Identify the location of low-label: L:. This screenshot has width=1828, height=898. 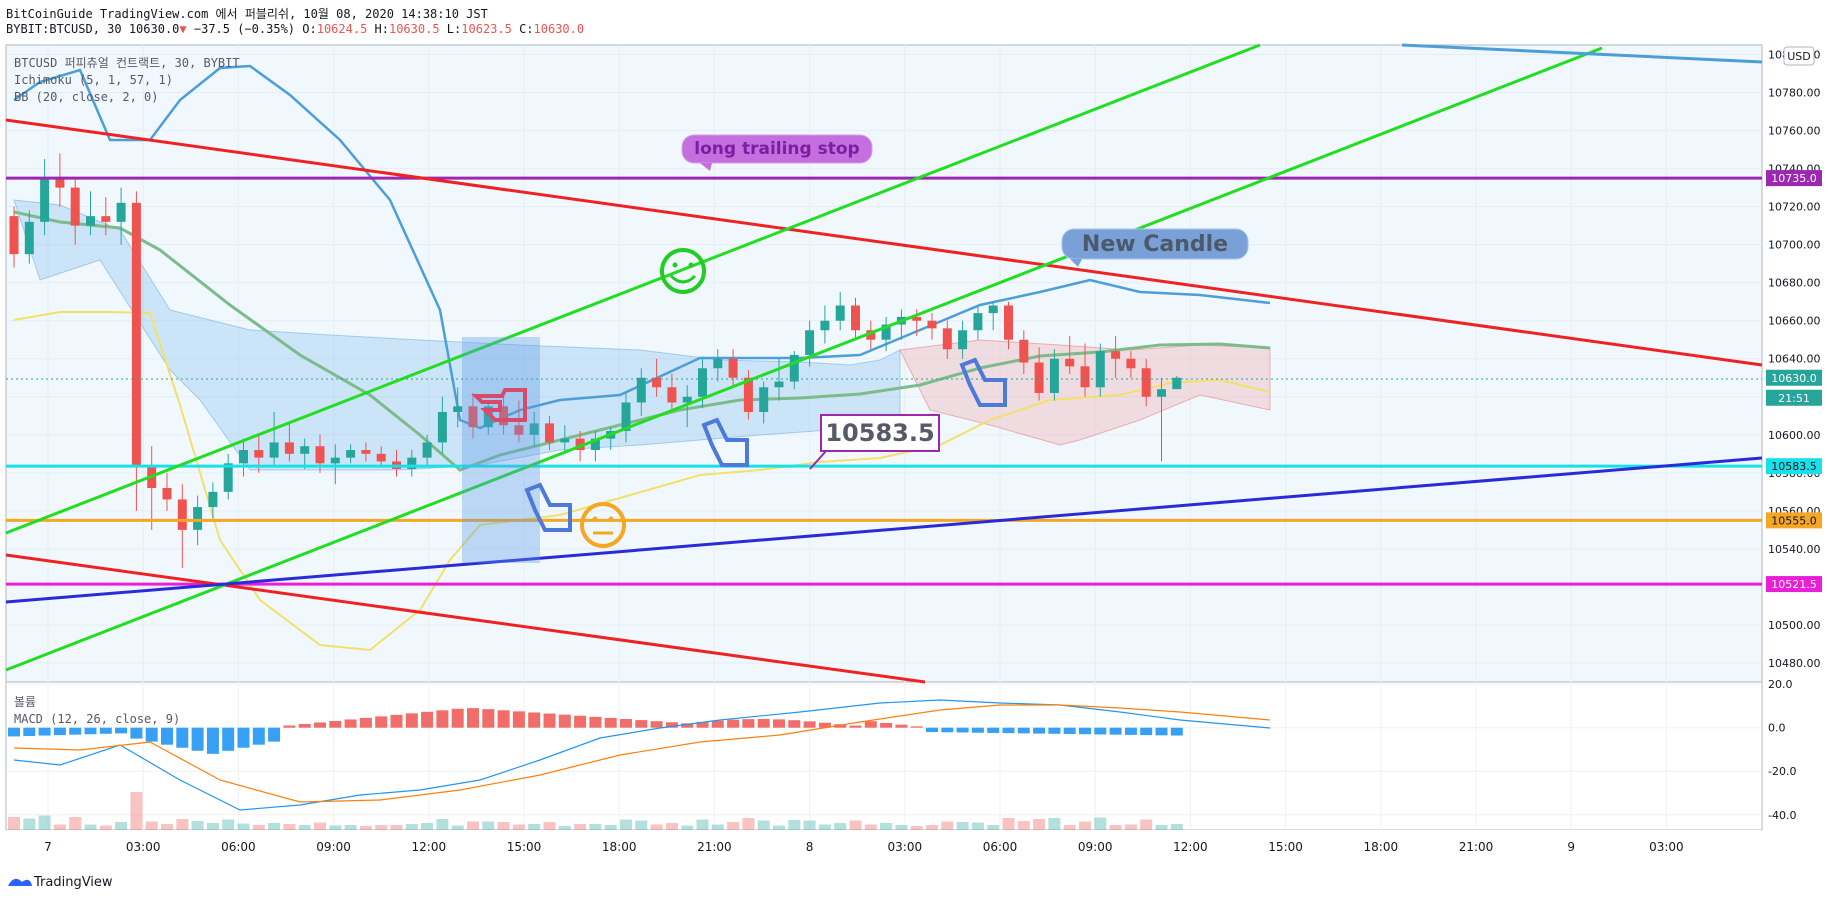
(454, 29).